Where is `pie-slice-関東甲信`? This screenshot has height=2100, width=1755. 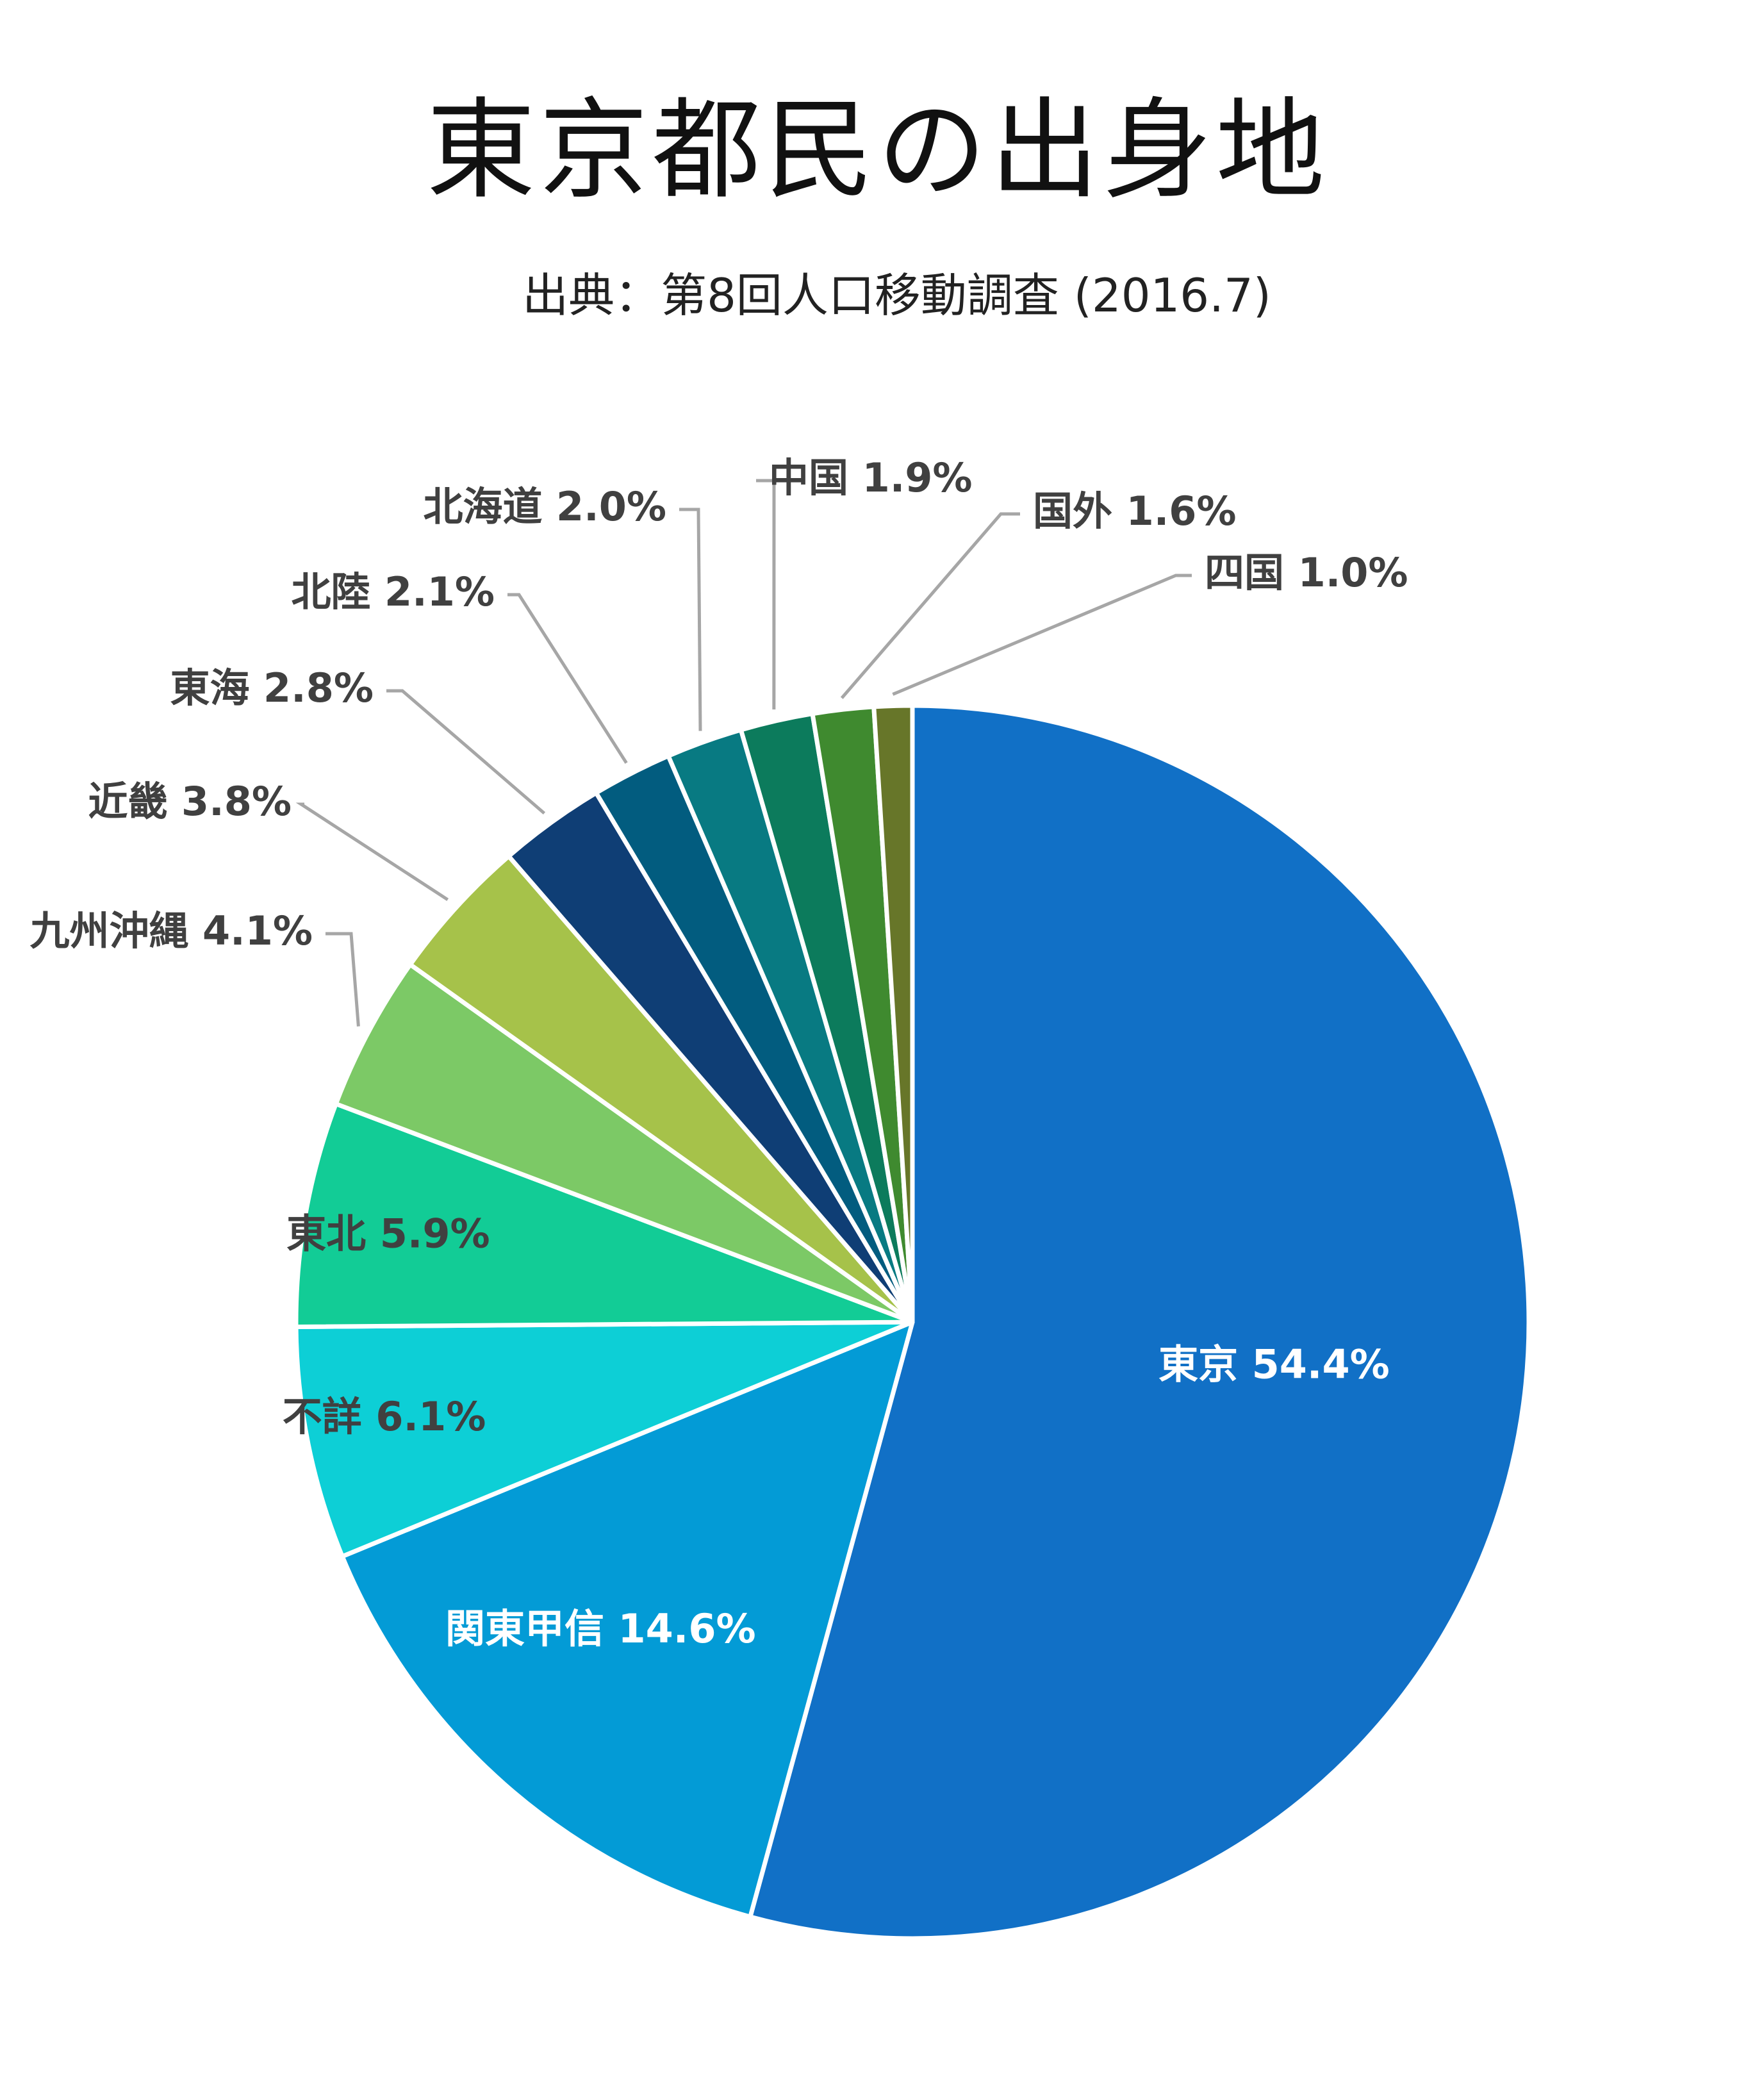
pie-slice-関東甲信 is located at coordinates (627, 1619).